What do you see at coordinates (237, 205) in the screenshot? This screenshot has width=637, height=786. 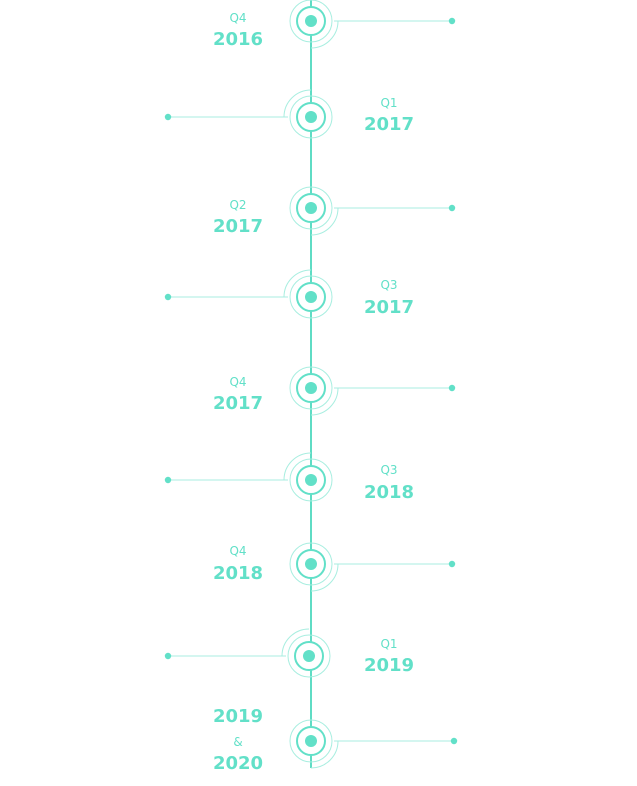 I see `milestone-quarter: Q2` at bounding box center [237, 205].